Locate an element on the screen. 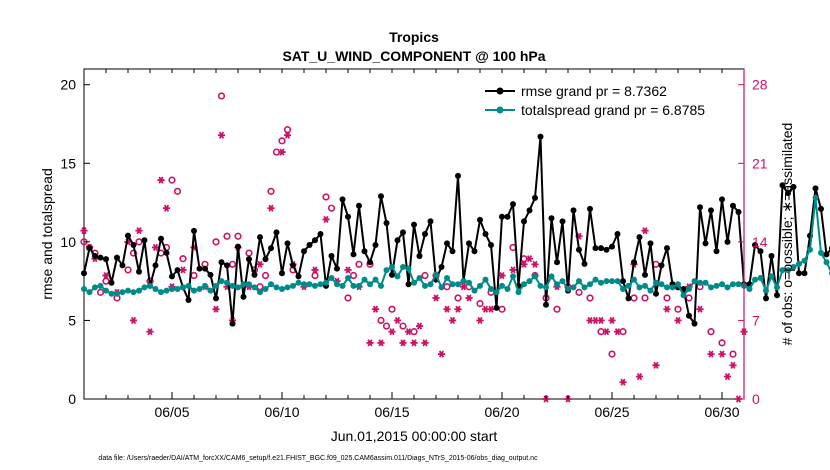 The image size is (830, 470). y-tick-label: 20 is located at coordinates (68, 85).